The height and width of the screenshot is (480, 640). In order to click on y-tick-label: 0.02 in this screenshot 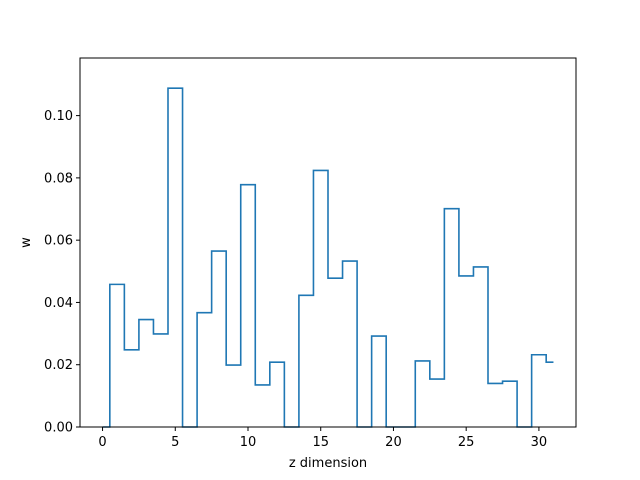, I will do `click(58, 365)`.